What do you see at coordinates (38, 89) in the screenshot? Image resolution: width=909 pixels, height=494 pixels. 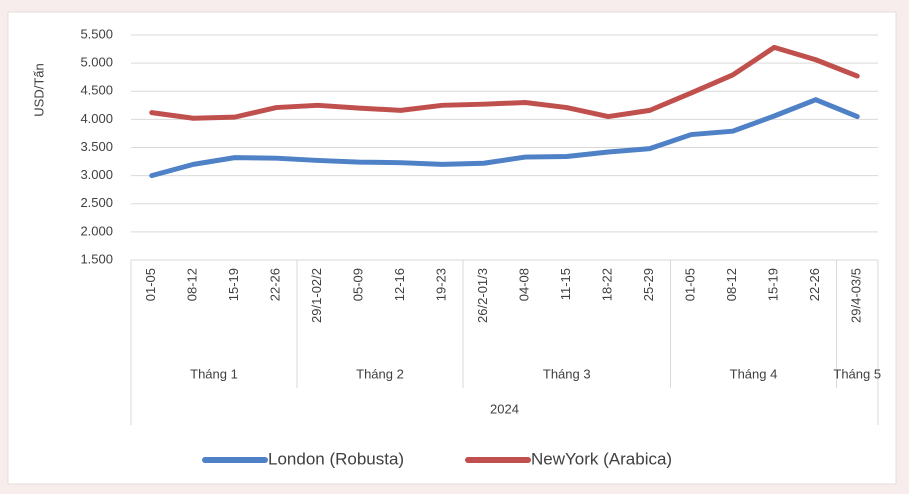 I see `y-axis-label: USD/Tấn` at bounding box center [38, 89].